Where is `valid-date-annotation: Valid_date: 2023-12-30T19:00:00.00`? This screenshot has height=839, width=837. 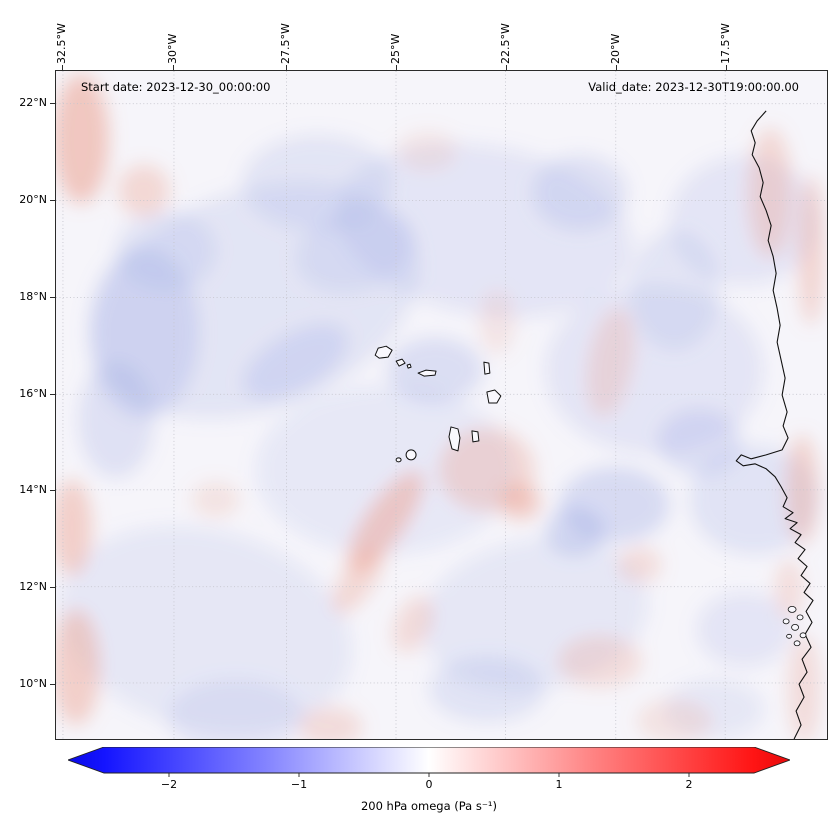 valid-date-annotation: Valid_date: 2023-12-30T19:00:00.00 is located at coordinates (693, 87).